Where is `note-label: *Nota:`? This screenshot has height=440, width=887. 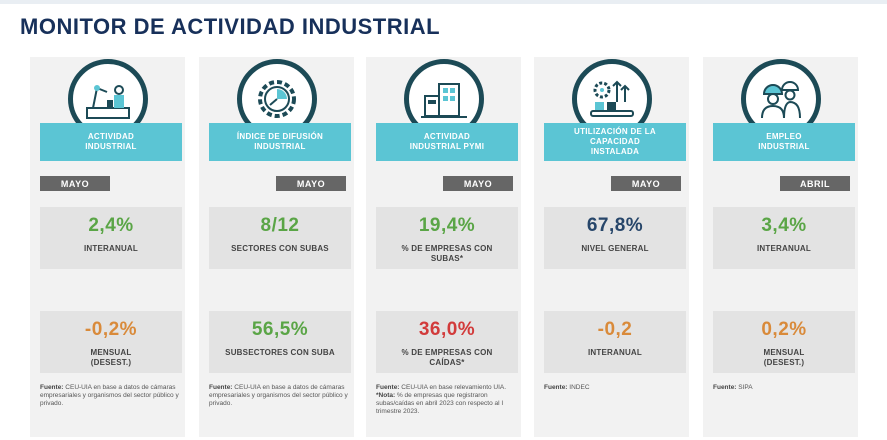 note-label: *Nota: is located at coordinates (386, 395).